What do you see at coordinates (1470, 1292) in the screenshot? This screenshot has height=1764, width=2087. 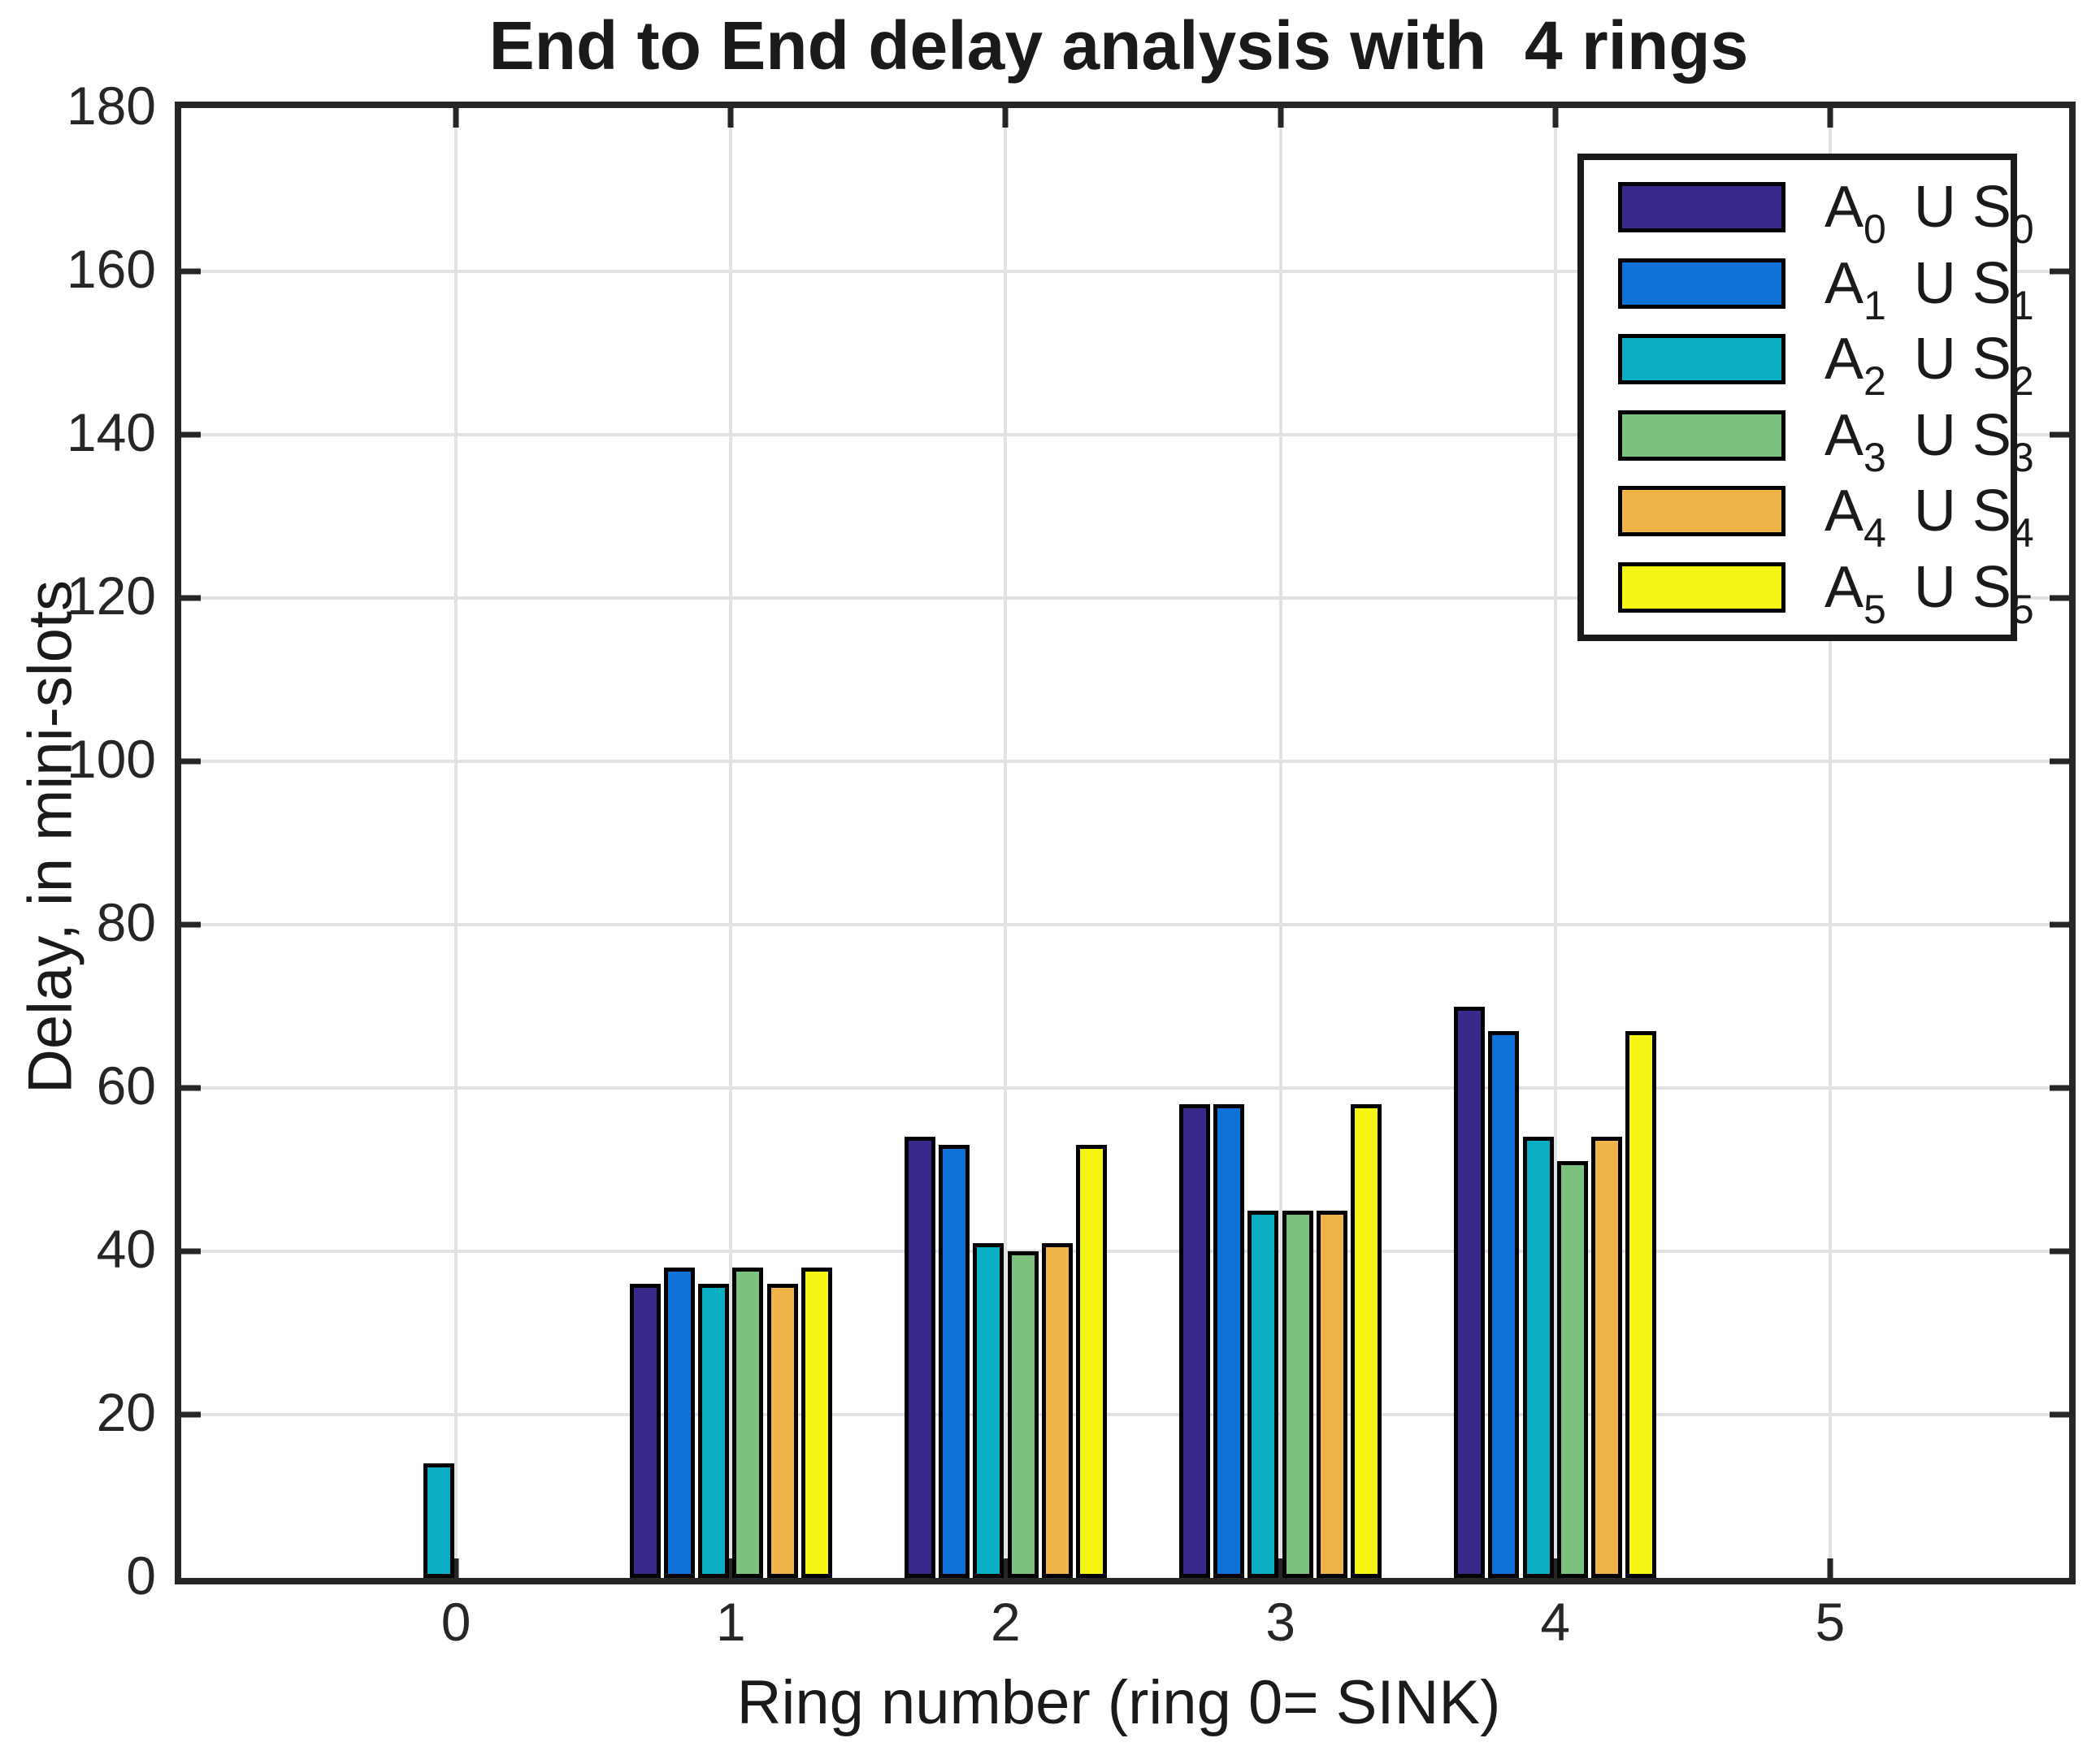 I see `bar-ring4-series0` at bounding box center [1470, 1292].